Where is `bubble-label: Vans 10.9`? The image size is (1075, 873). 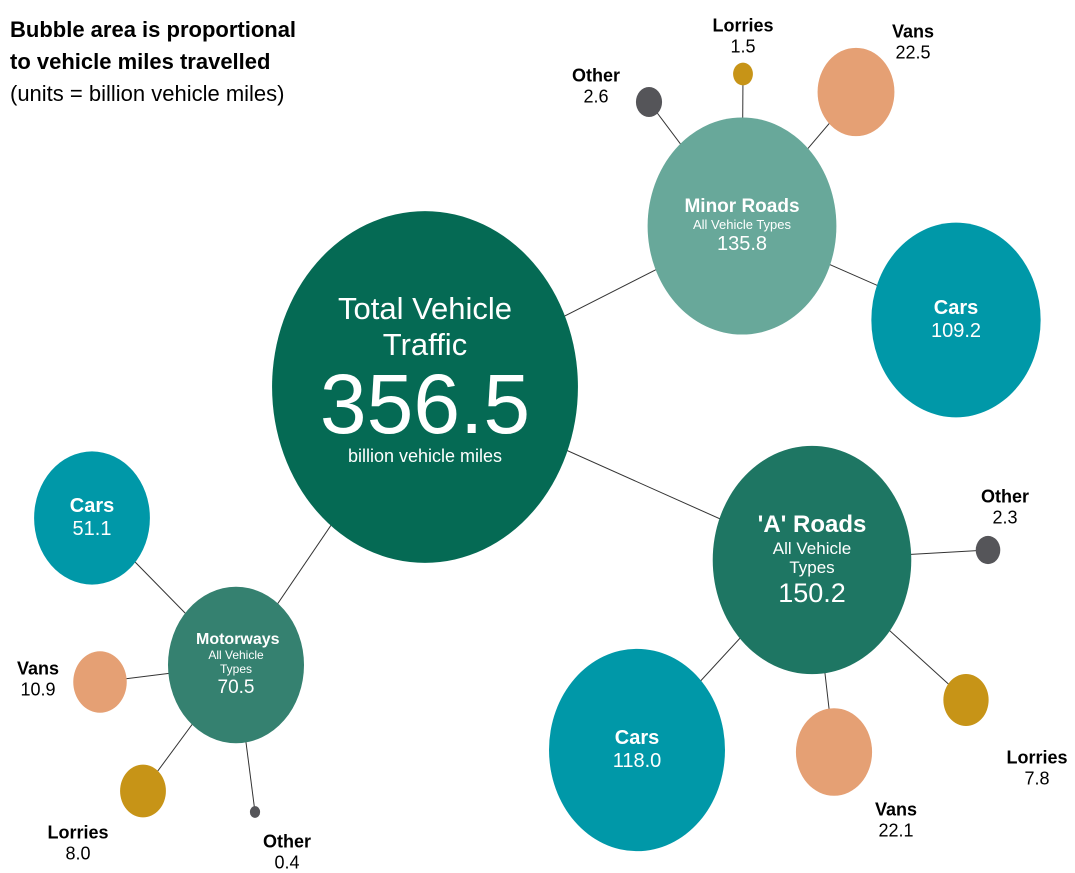 bubble-label: Vans 10.9 is located at coordinates (38, 678).